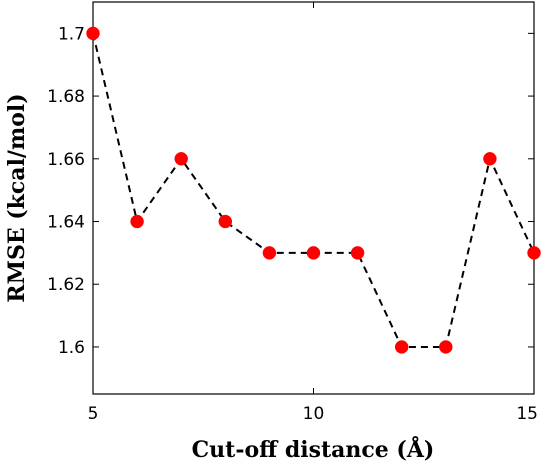 The image size is (544, 468). What do you see at coordinates (66, 223) in the screenshot?
I see `y-tick-label: 1.64` at bounding box center [66, 223].